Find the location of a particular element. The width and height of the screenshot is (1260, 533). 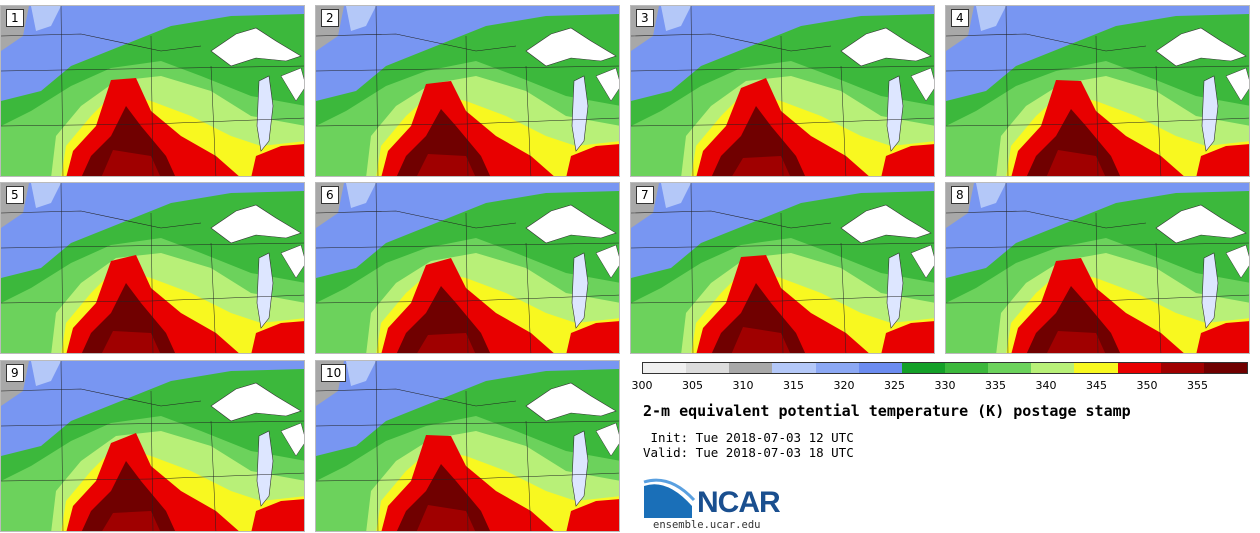

map-panel: 9 is located at coordinates (152, 446).